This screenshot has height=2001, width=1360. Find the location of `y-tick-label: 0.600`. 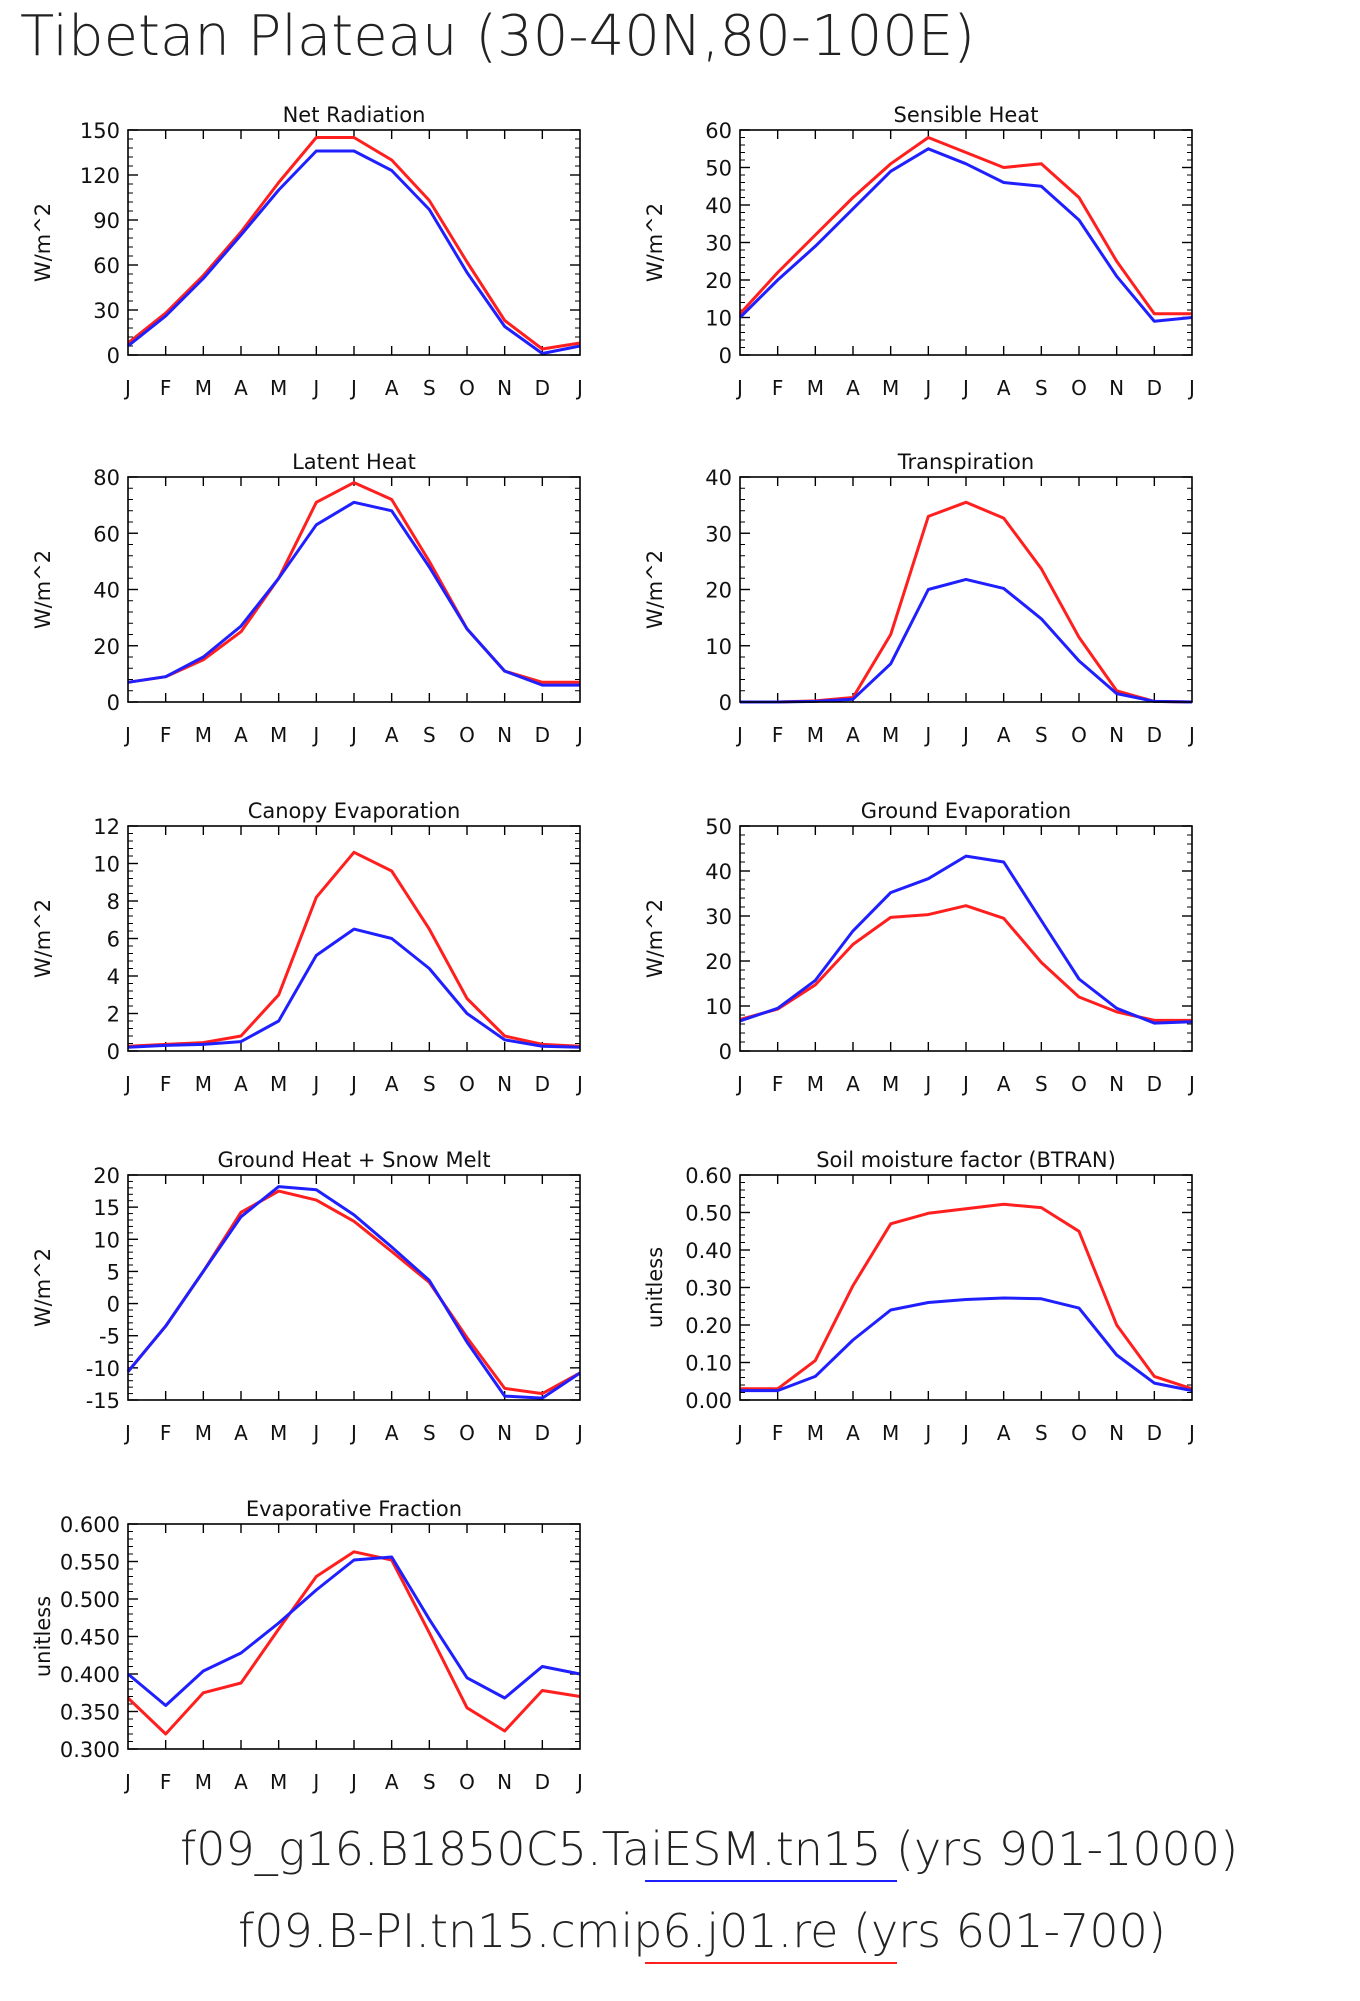

y-tick-label: 0.600 is located at coordinates (90, 1525).